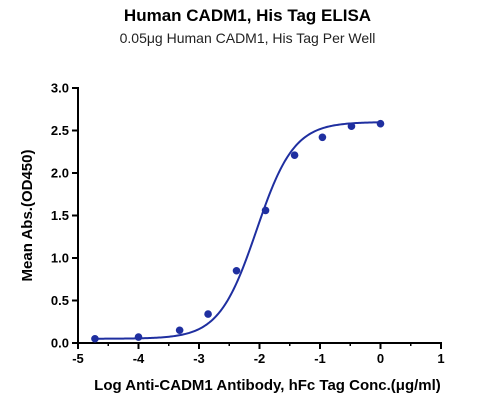  What do you see at coordinates (60, 300) in the screenshot?
I see `y-tick-label: 0.5` at bounding box center [60, 300].